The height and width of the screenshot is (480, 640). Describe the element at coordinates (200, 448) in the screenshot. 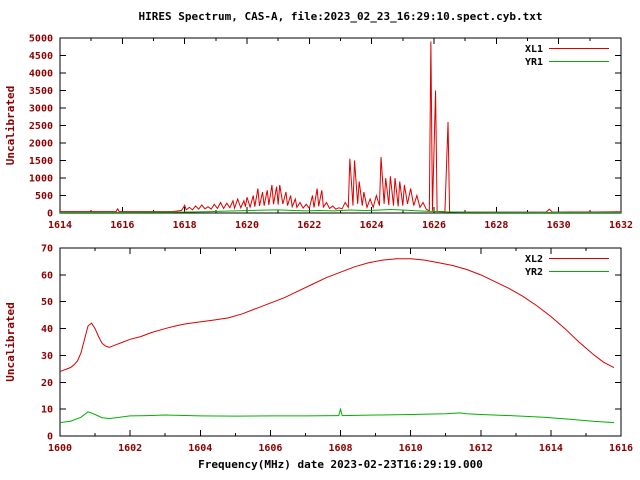

I see `x-tick-label: 1604` at that location.